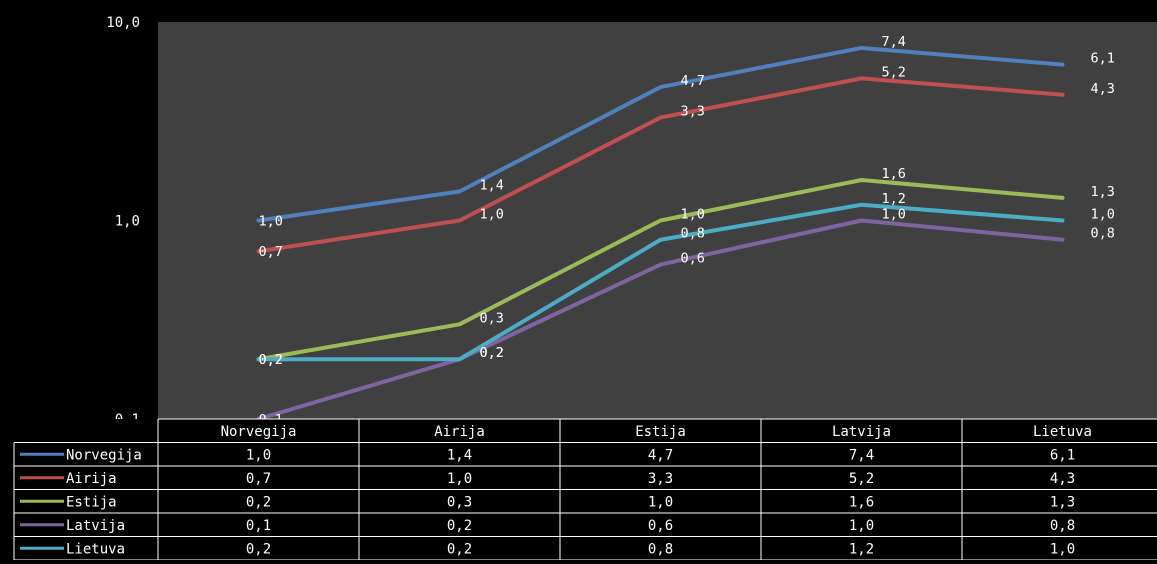 Image resolution: width=1157 pixels, height=564 pixels. I want to click on category-label: Lietuva, so click(1062, 432).